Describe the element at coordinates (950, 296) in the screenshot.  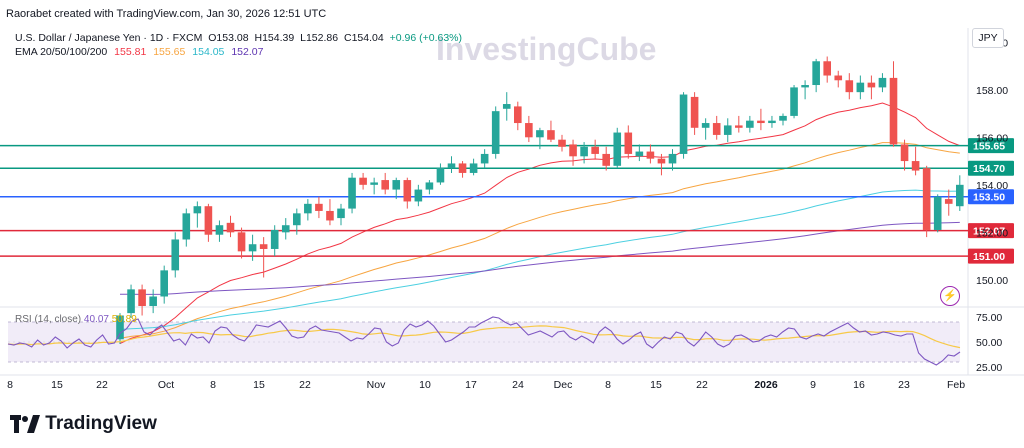
I see `lightning-icon: ⚡` at that location.